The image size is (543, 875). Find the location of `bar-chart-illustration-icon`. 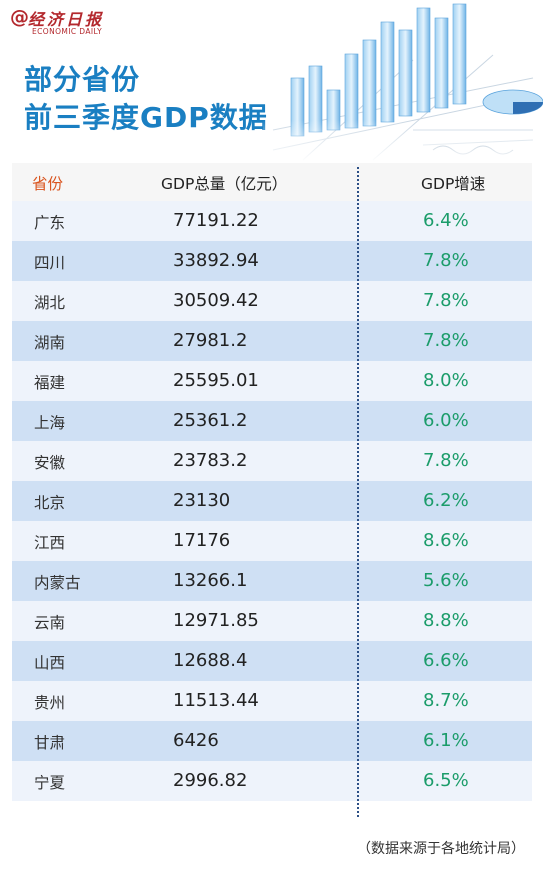

bar-chart-illustration-icon is located at coordinates (403, 83).